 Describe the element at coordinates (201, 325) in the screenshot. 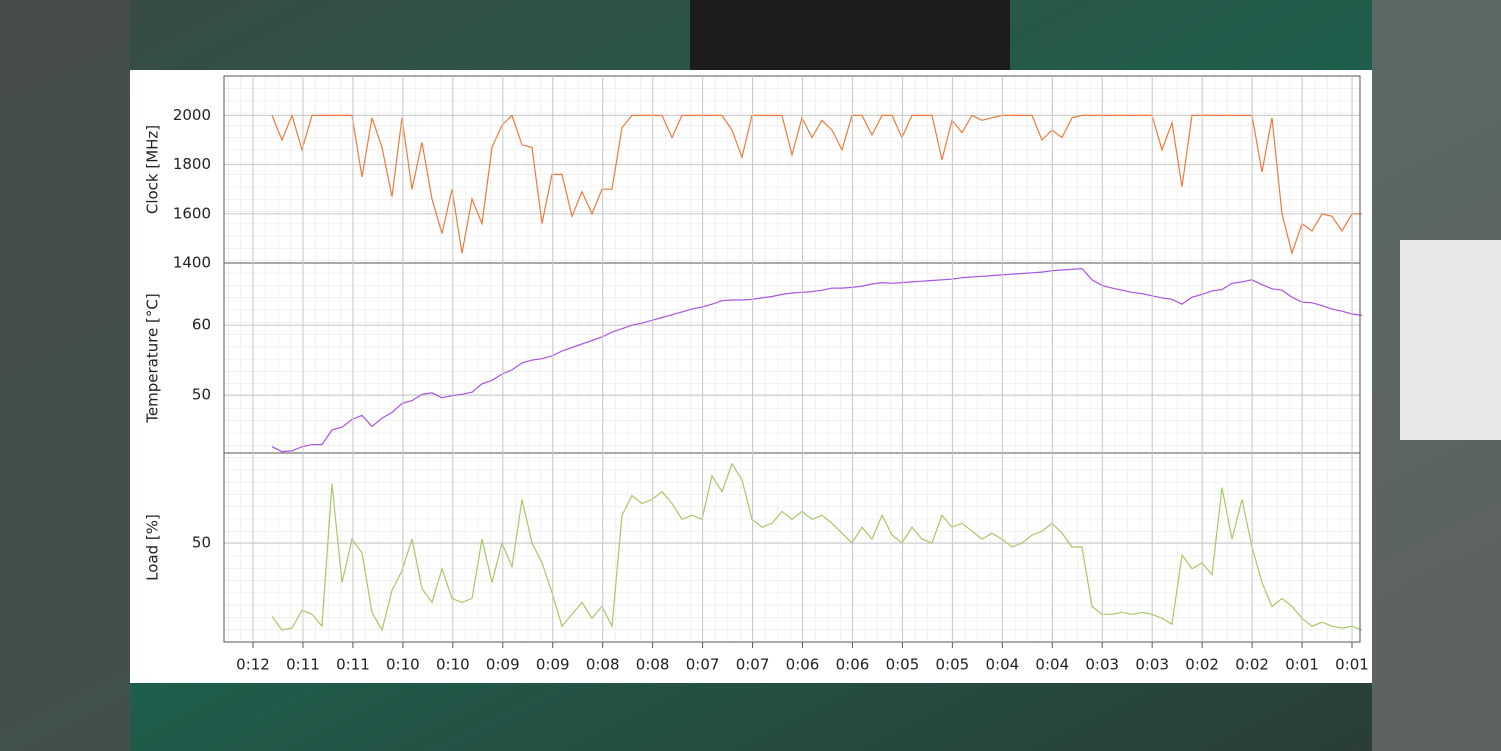

I see `y-tick-label: 60` at that location.